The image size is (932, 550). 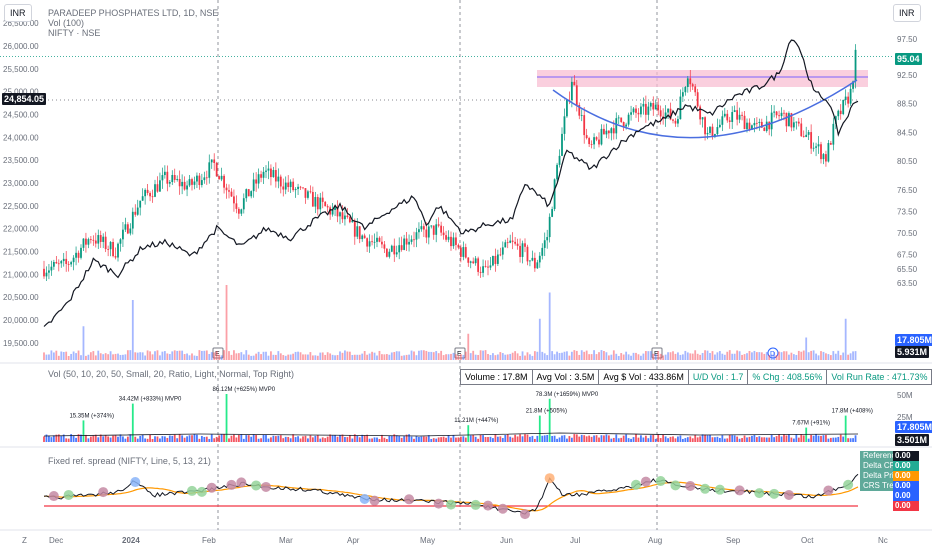 What do you see at coordinates (787, 377) in the screenshot?
I see `stat-pct-chg: % Chg : 408.56%` at bounding box center [787, 377].